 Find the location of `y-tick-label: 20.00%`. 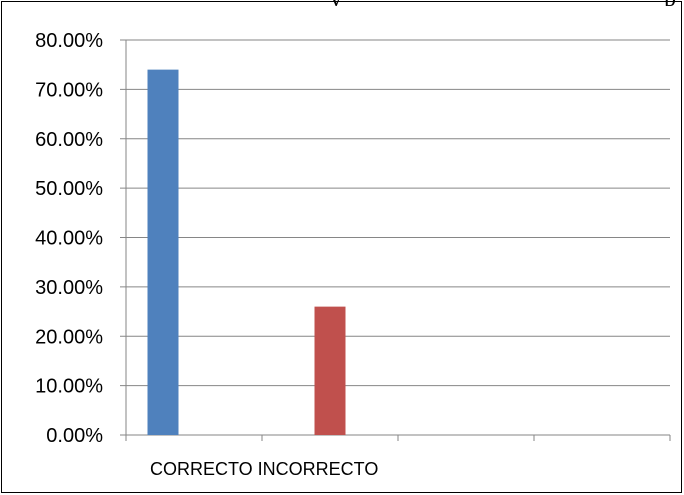

y-tick-label: 20.00% is located at coordinates (69, 337).